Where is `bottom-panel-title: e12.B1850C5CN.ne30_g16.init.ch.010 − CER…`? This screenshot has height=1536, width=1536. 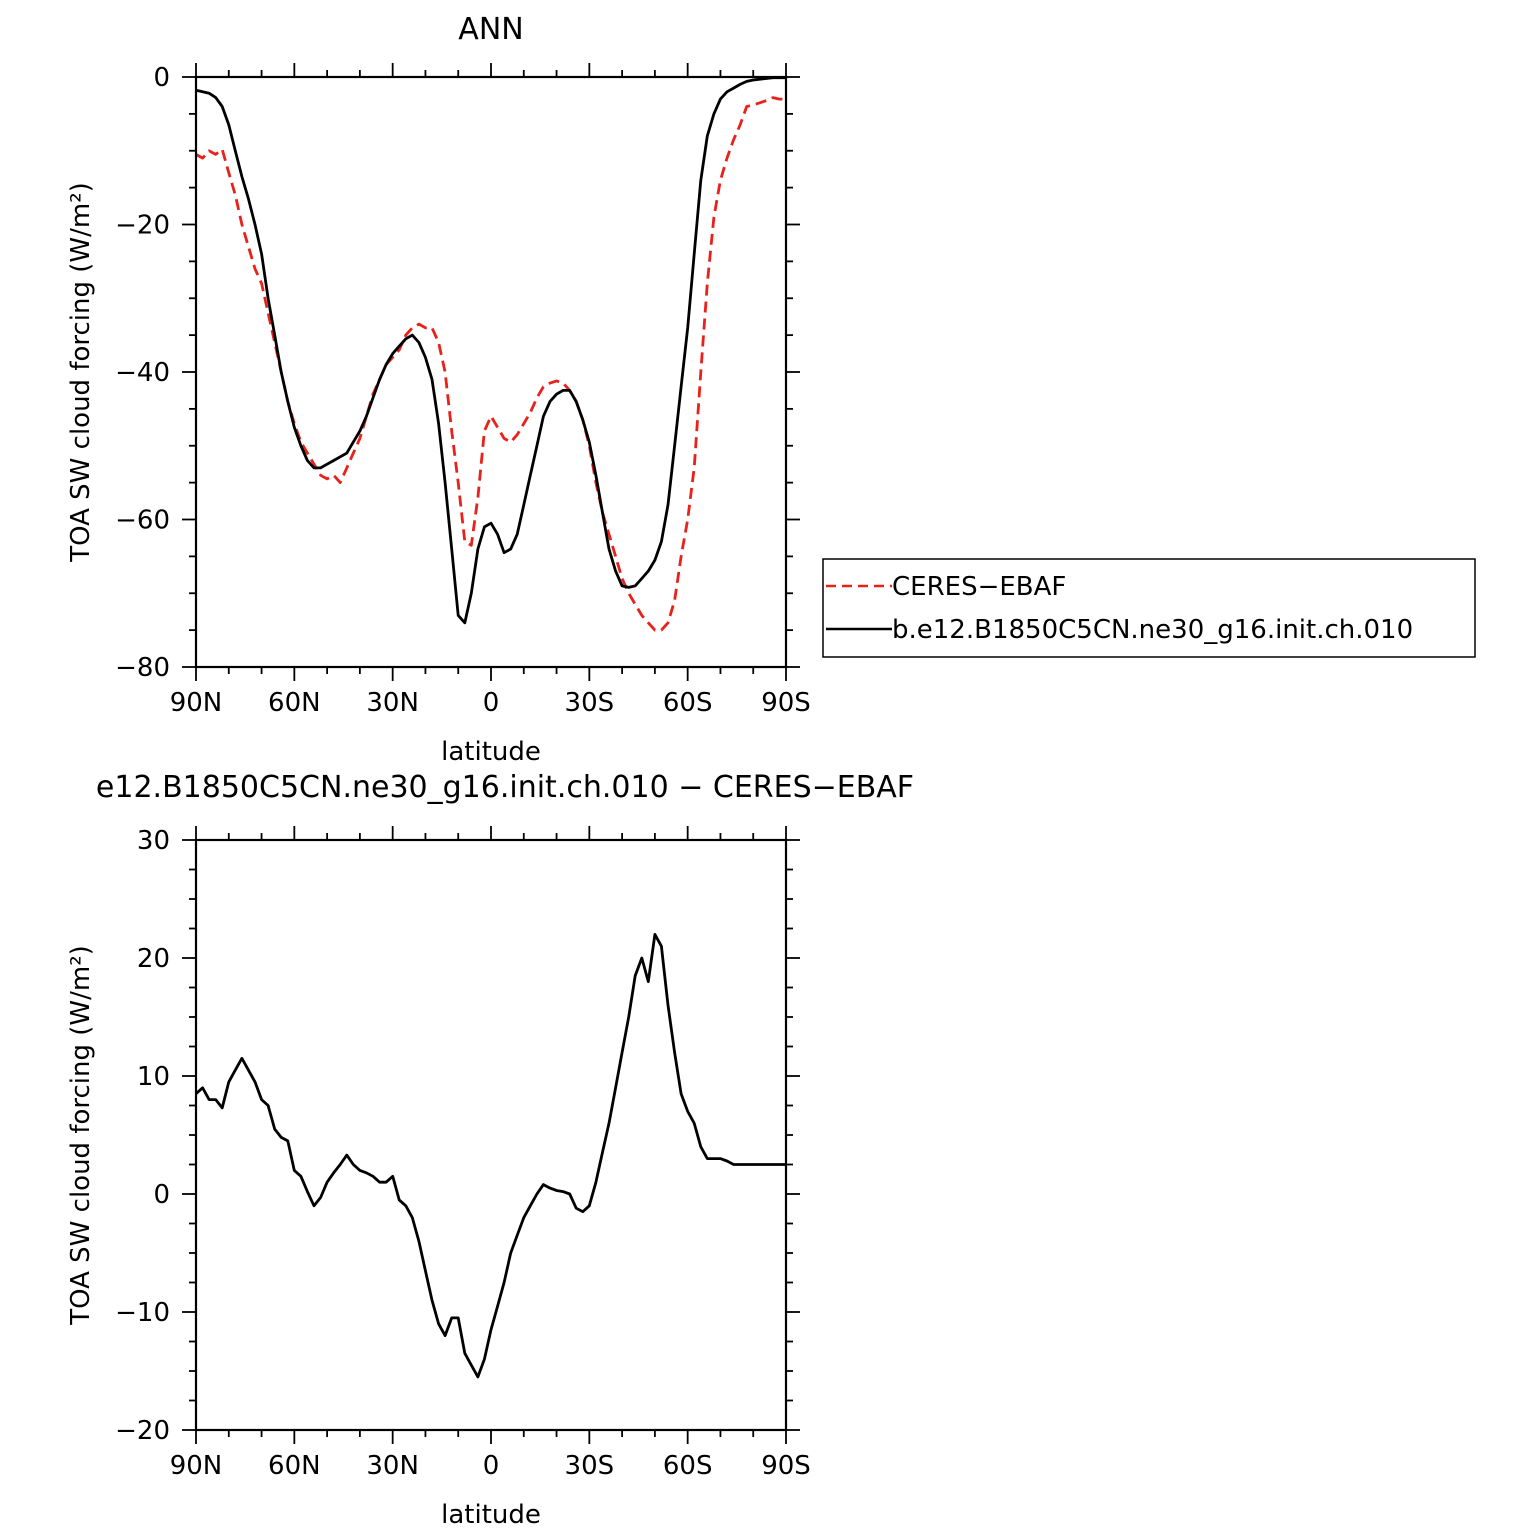 bottom-panel-title: e12.B1850C5CN.ne30_g16.init.ch.010 − CER… is located at coordinates (505, 787).